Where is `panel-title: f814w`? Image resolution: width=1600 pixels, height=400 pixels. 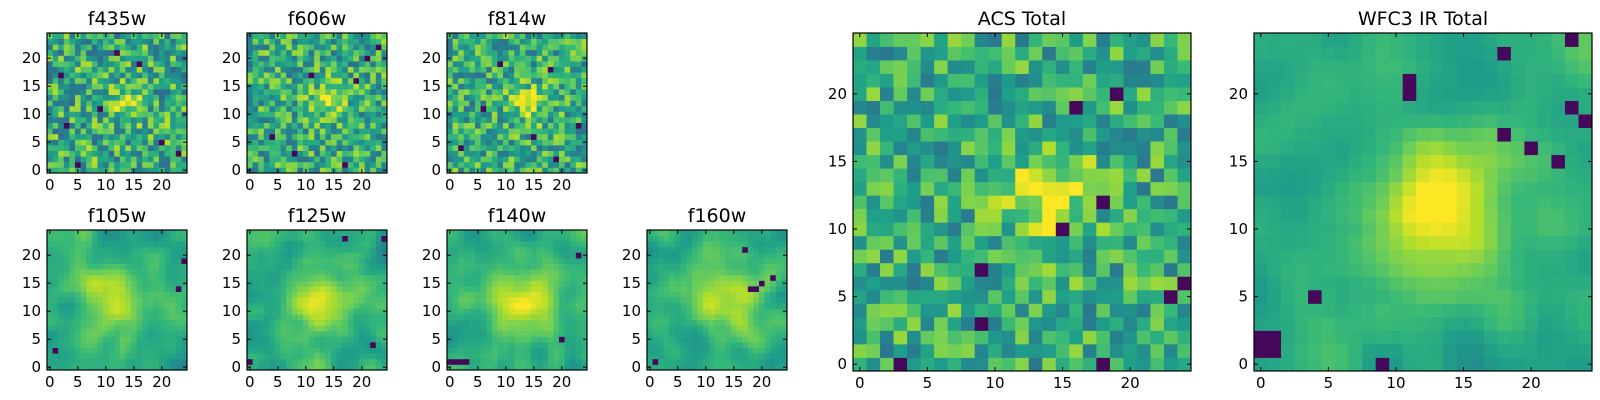
panel-title: f814w is located at coordinates (517, 19).